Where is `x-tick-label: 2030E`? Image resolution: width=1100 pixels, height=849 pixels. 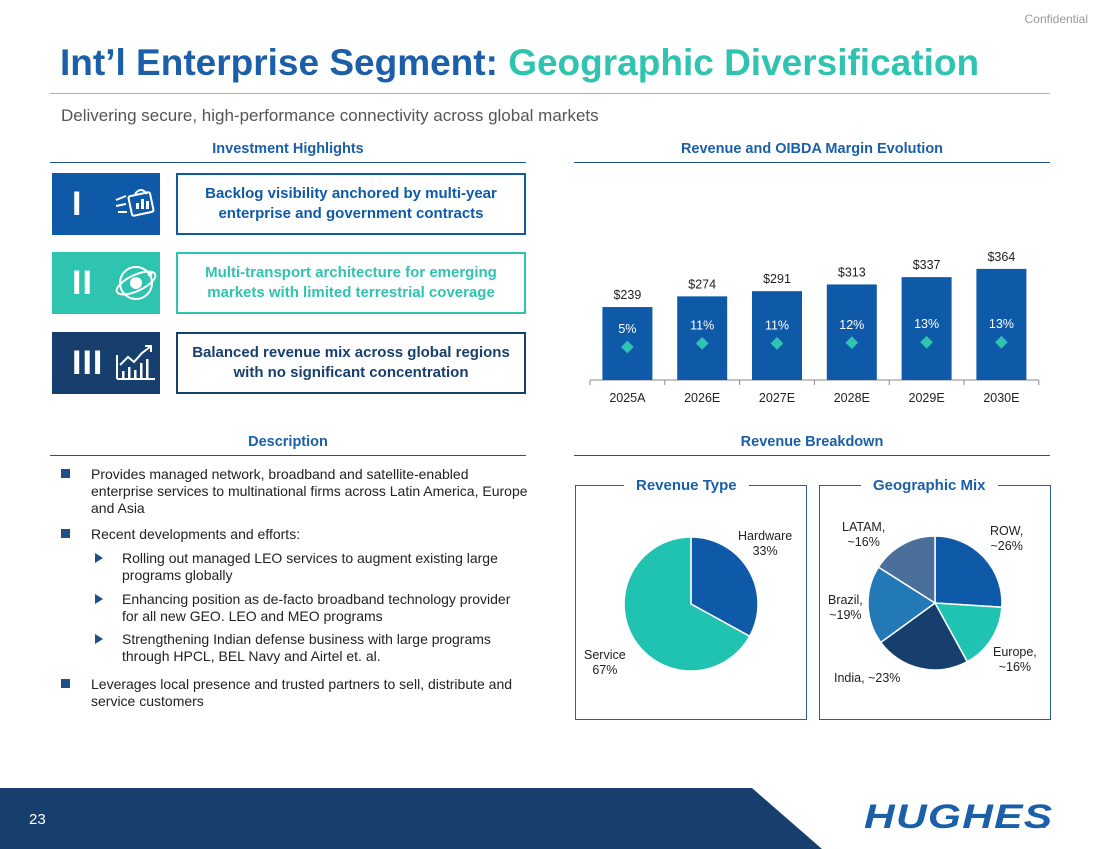
x-tick-label: 2030E is located at coordinates (1001, 398).